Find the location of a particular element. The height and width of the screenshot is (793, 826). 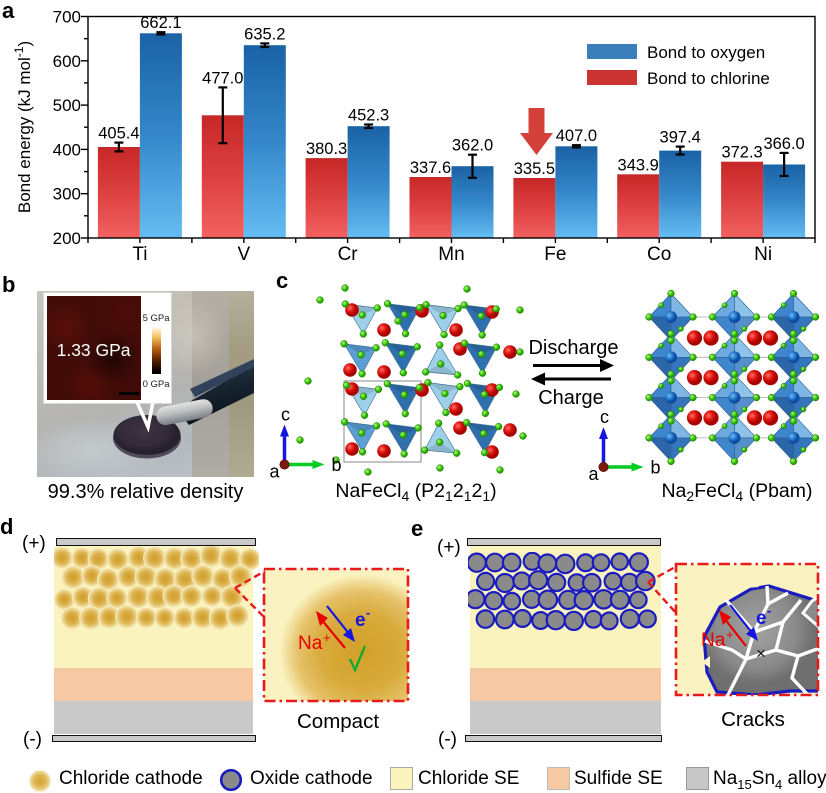

svg-text: 662.1 is located at coordinates (160, 23).